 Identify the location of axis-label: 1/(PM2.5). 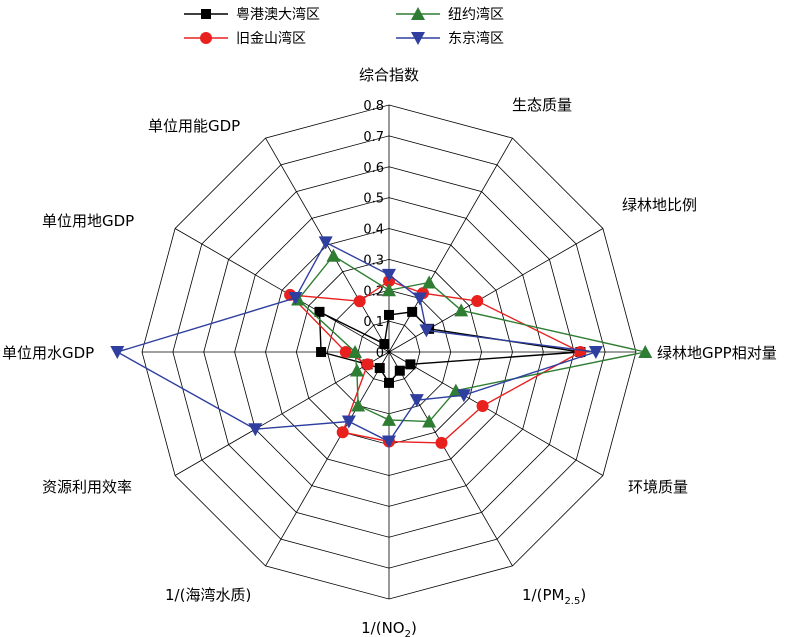
(554, 596).